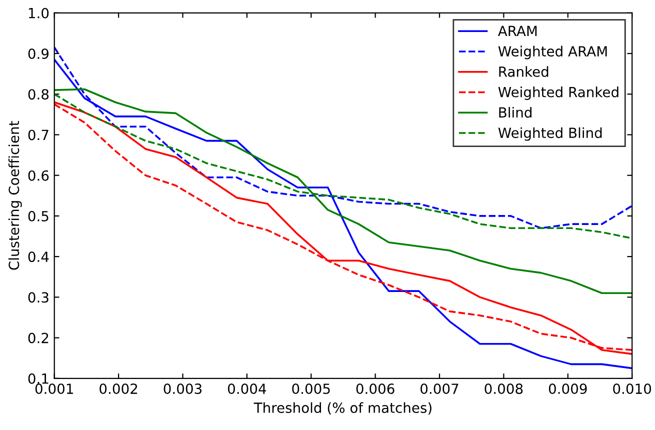 This screenshot has width=655, height=430. What do you see at coordinates (183, 389) in the screenshot?
I see `x-tick-label: 0.003` at bounding box center [183, 389].